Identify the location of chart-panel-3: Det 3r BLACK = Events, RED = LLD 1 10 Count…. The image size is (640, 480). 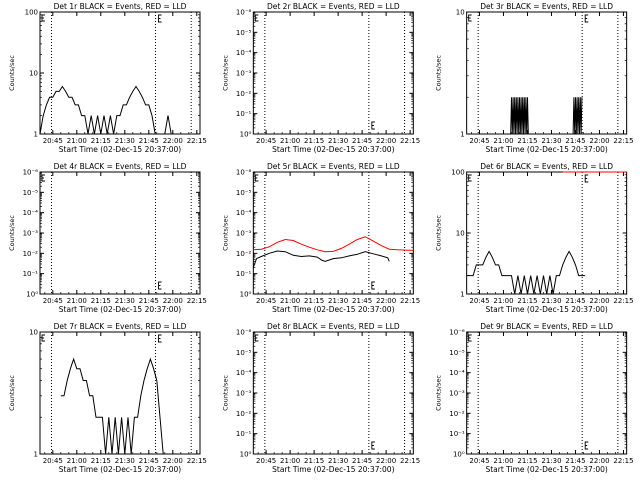
(534, 78).